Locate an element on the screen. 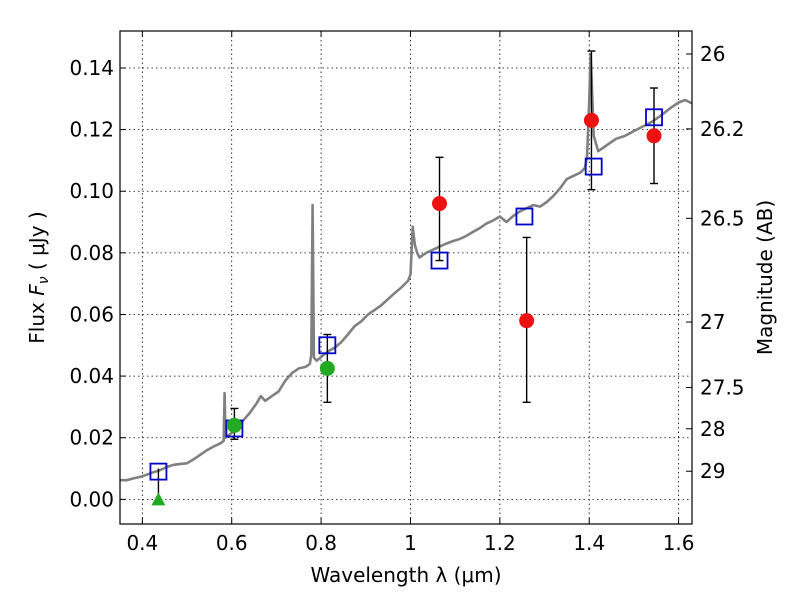 The height and width of the screenshot is (600, 800). y-tick-label: 0.10 is located at coordinates (91, 191).